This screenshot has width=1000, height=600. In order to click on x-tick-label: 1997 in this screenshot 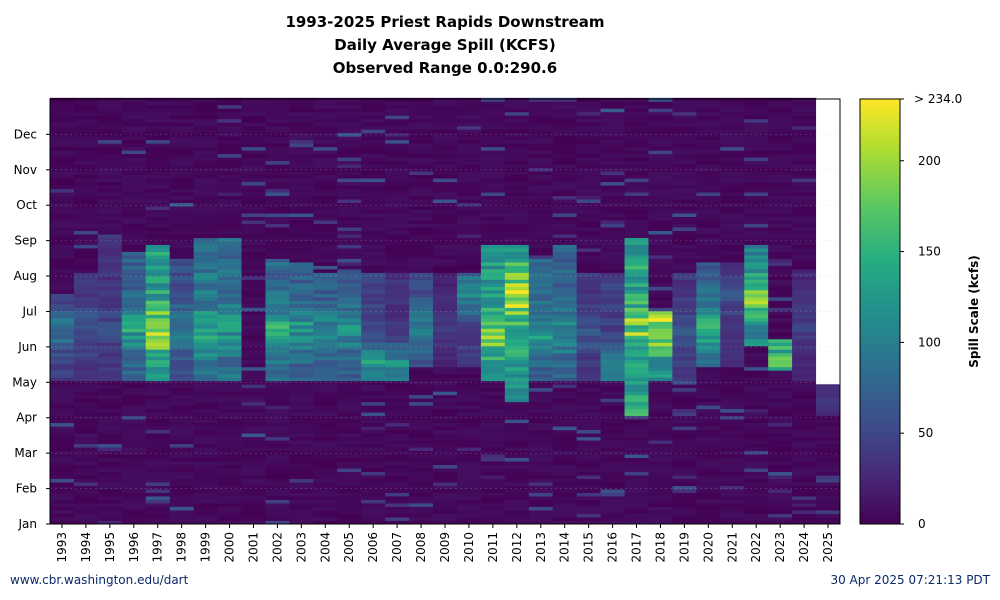, I will do `click(158, 547)`.